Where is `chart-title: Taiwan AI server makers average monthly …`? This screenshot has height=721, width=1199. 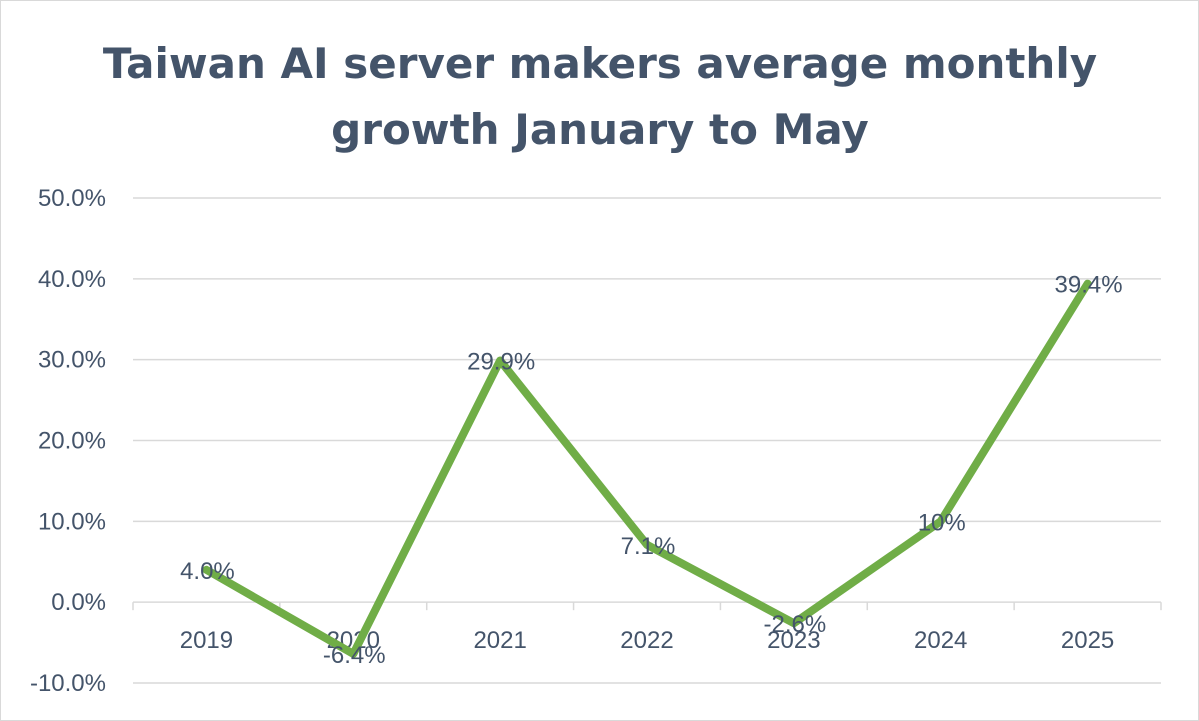 chart-title: Taiwan AI server makers average monthly … is located at coordinates (600, 96).